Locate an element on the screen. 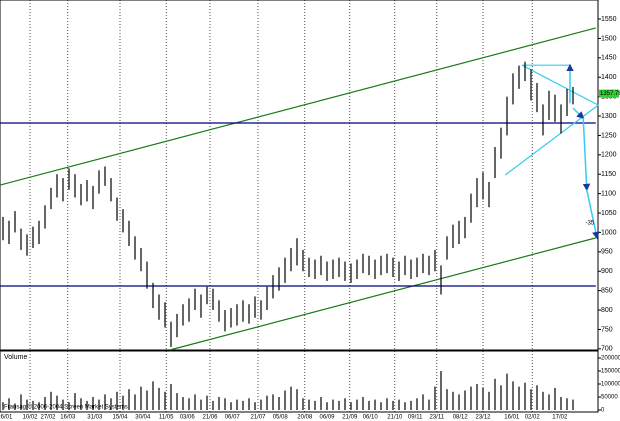  y-tick-label: 1300 is located at coordinates (609, 116).